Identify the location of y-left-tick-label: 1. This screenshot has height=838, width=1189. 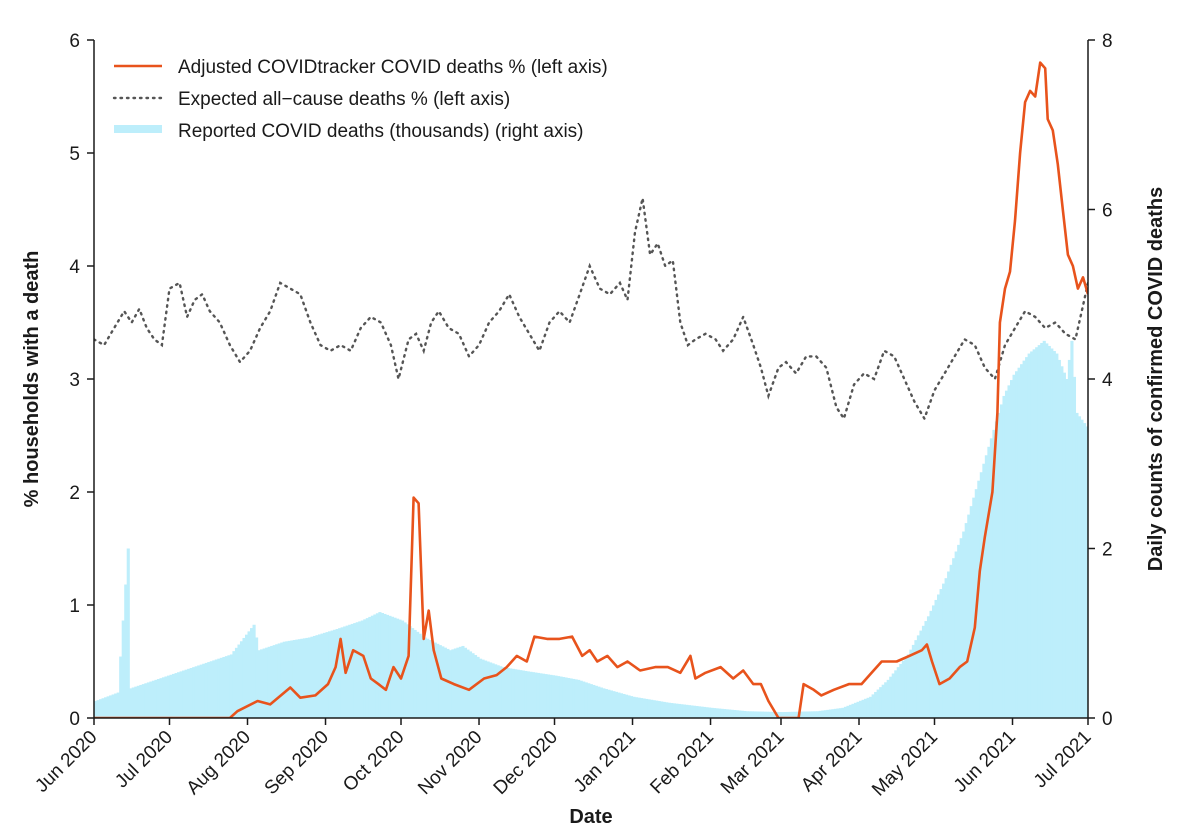
(74, 606).